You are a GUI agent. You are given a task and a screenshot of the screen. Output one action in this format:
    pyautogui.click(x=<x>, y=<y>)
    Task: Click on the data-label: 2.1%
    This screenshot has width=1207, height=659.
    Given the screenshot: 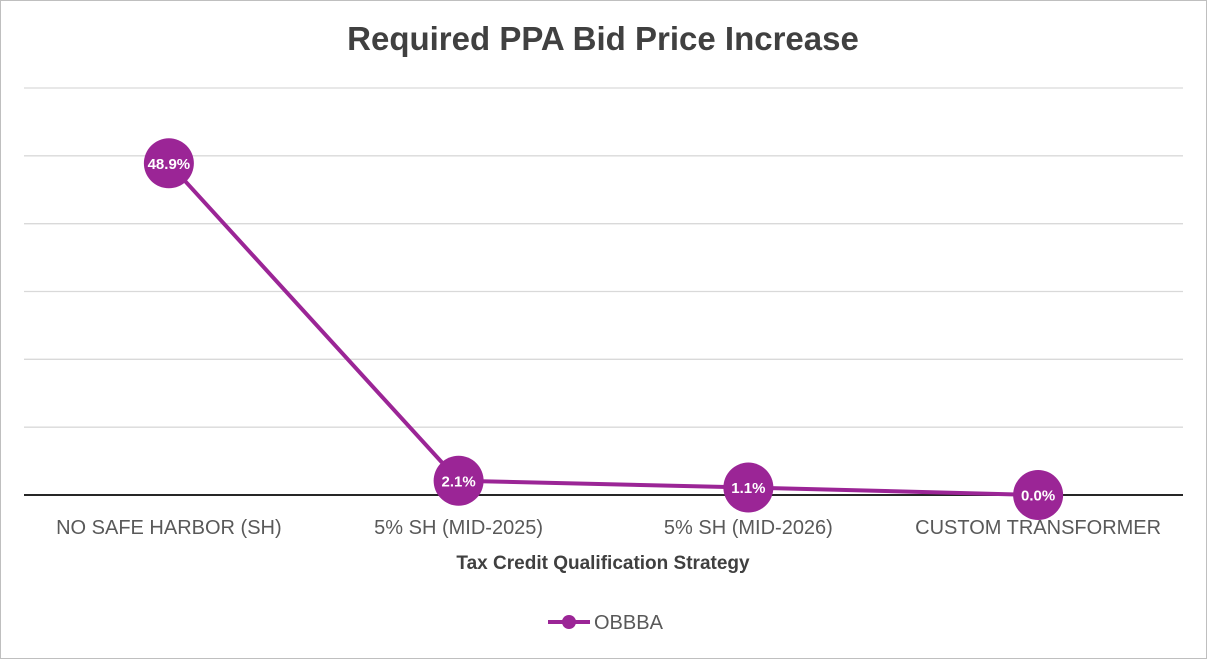 What is the action you would take?
    pyautogui.click(x=459, y=481)
    